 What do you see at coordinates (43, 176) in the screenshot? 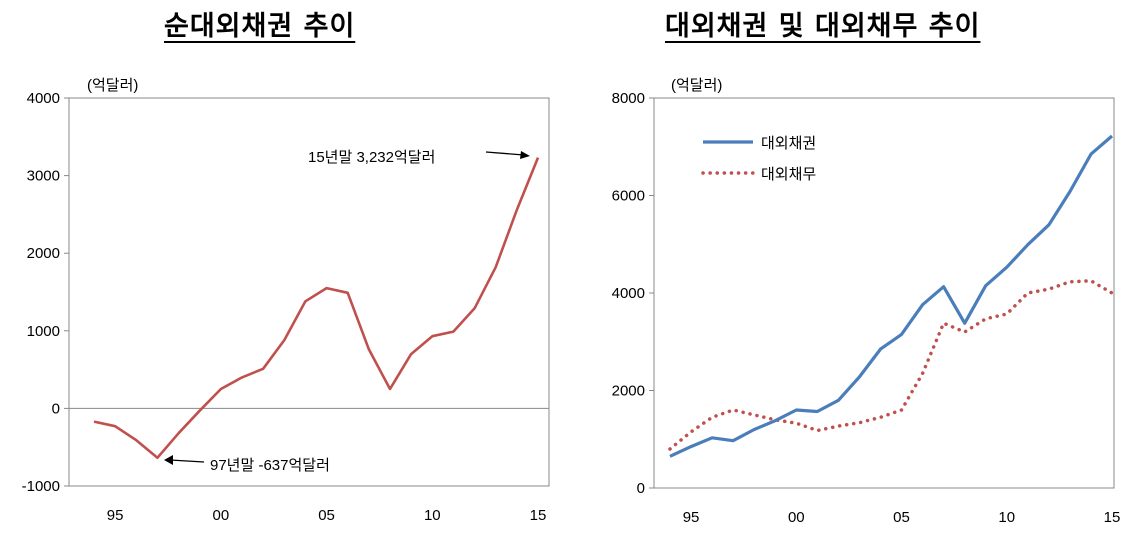
I see `y-tick-label: 3000` at bounding box center [43, 176].